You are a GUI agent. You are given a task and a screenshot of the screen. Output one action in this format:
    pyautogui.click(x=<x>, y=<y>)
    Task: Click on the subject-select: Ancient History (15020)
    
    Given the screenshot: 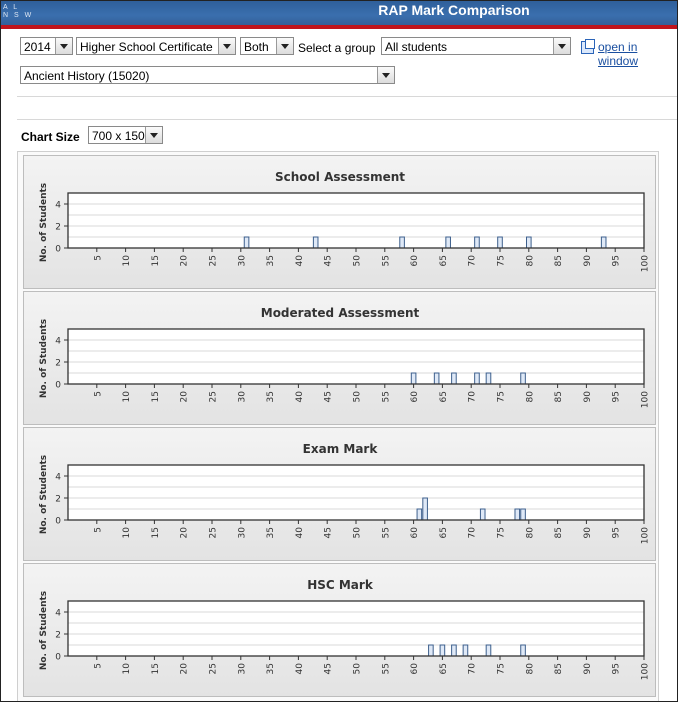 What is the action you would take?
    pyautogui.click(x=207, y=75)
    